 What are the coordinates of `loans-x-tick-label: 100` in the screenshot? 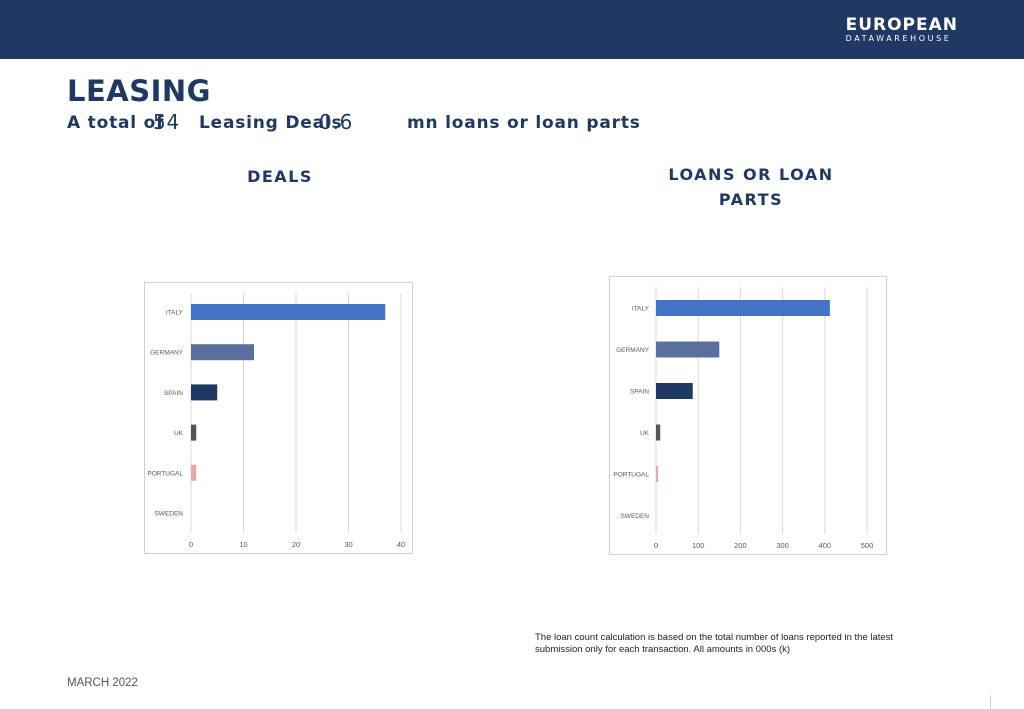 It's located at (698, 545).